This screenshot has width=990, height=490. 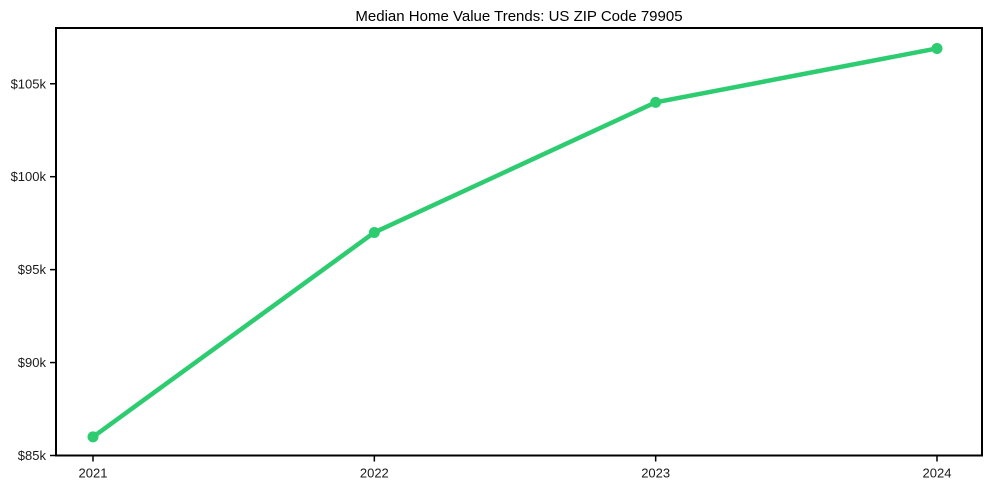 What do you see at coordinates (937, 473) in the screenshot?
I see `x-tick-label: 2024` at bounding box center [937, 473].